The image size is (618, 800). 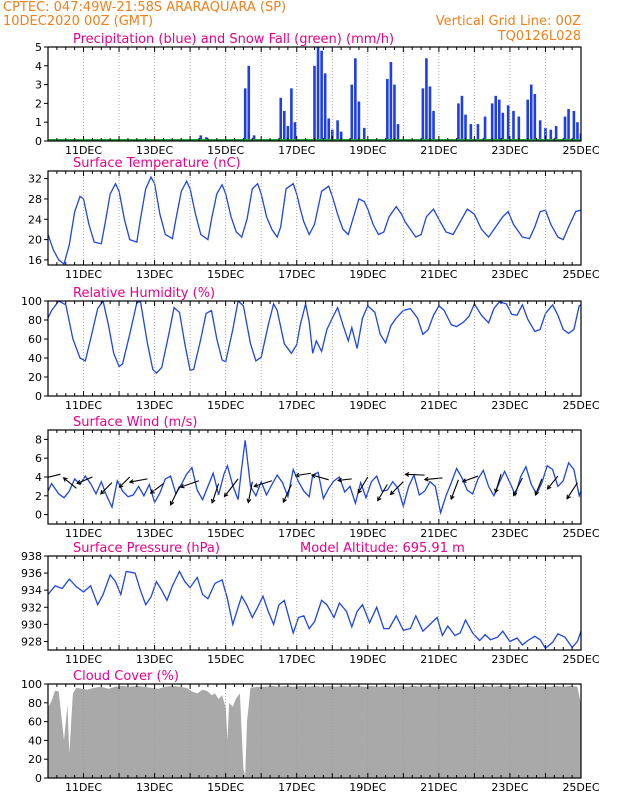 What do you see at coordinates (35, 722) in the screenshot?
I see `y-tick-label: 60` at bounding box center [35, 722].